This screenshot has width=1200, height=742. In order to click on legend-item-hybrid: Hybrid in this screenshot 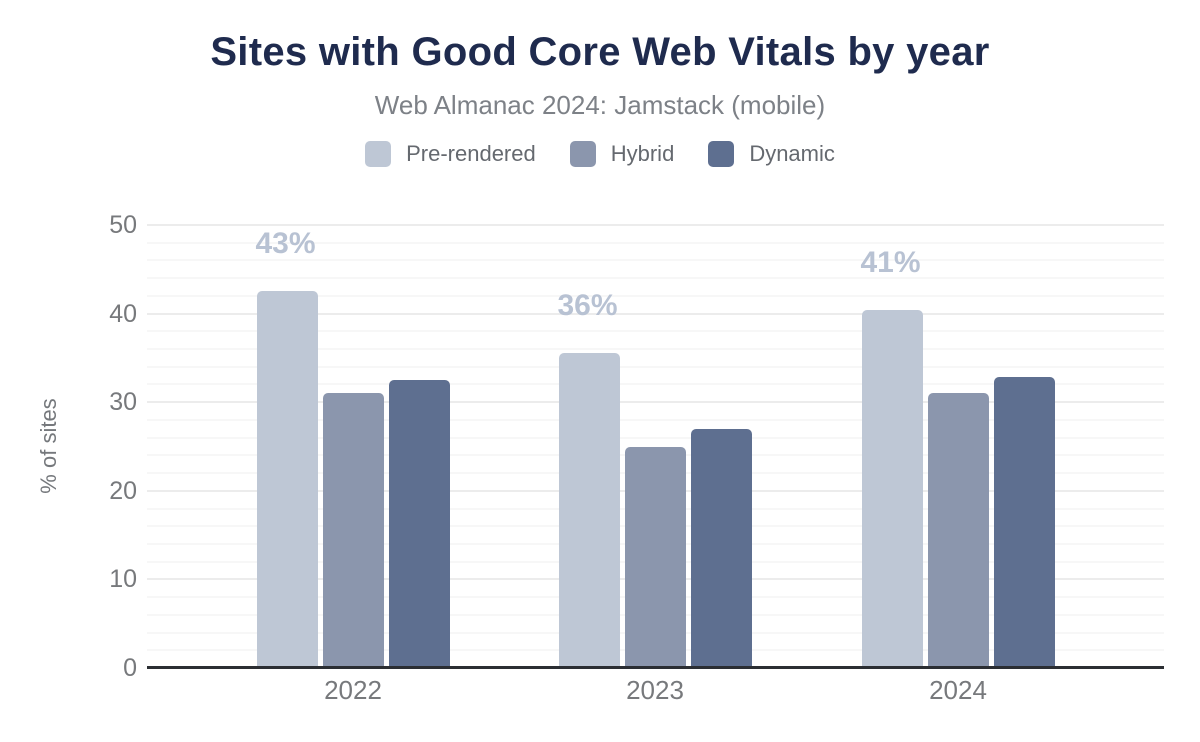, I will do `click(622, 154)`.